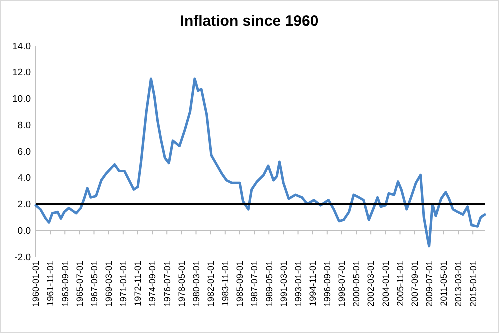 Image resolution: width=499 pixels, height=333 pixels. I want to click on x-tick-label: 1967-05-01, so click(94, 284).